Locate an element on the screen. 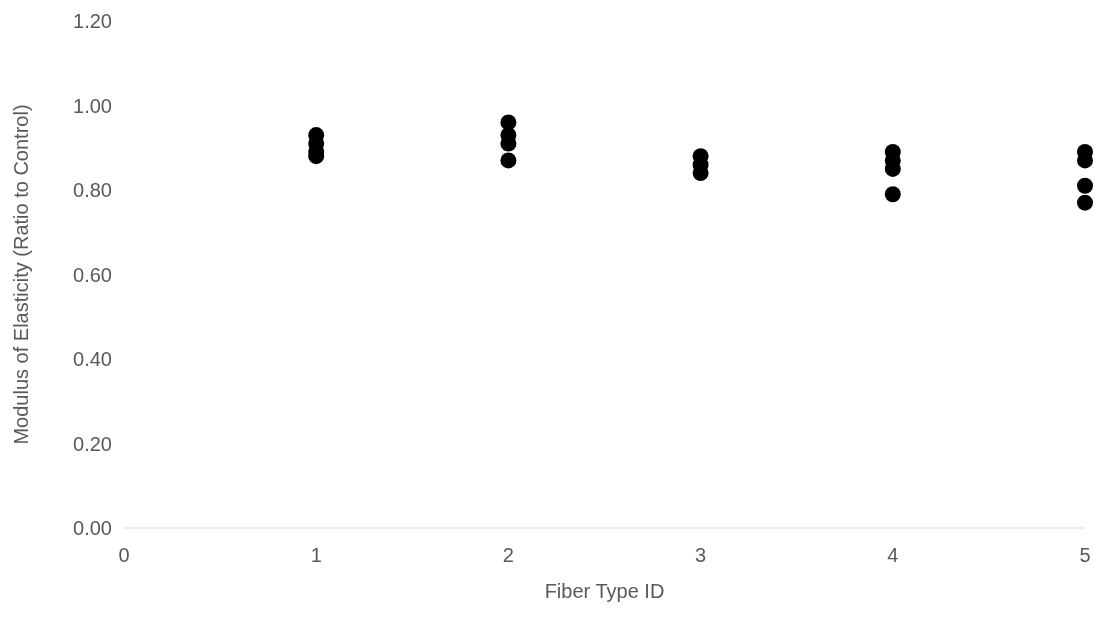 This screenshot has height=626, width=1095. y-tick-label: 0.40 is located at coordinates (92, 359).